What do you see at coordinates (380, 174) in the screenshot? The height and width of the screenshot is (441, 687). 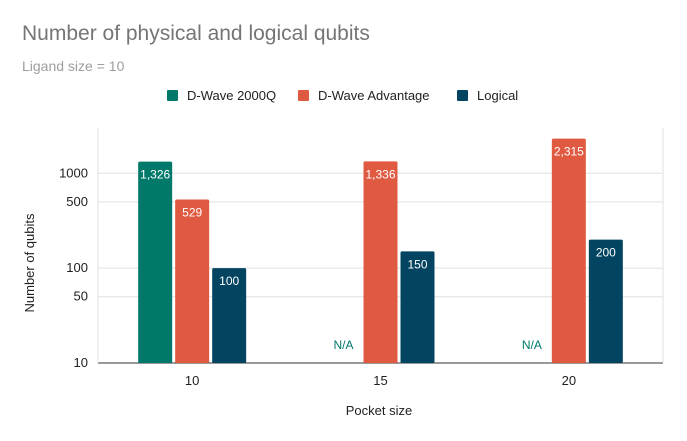 I see `data-label-d-wave-advantage-15: 1,336` at bounding box center [380, 174].